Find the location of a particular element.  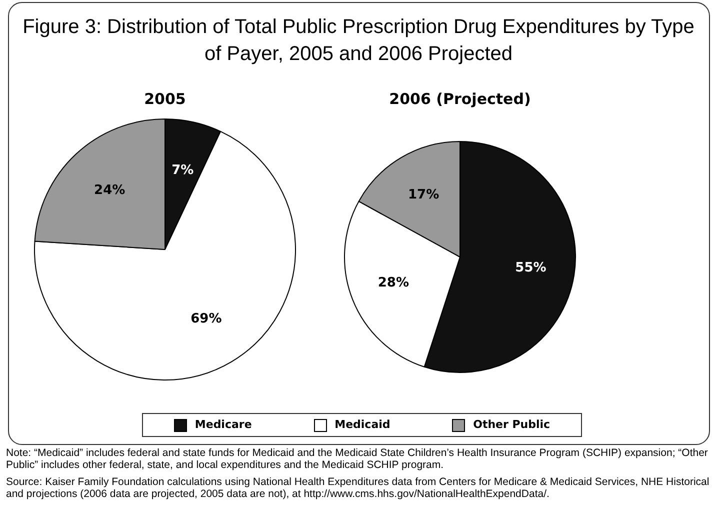

chart-subtitle: 2006 (Projected) is located at coordinates (460, 100).